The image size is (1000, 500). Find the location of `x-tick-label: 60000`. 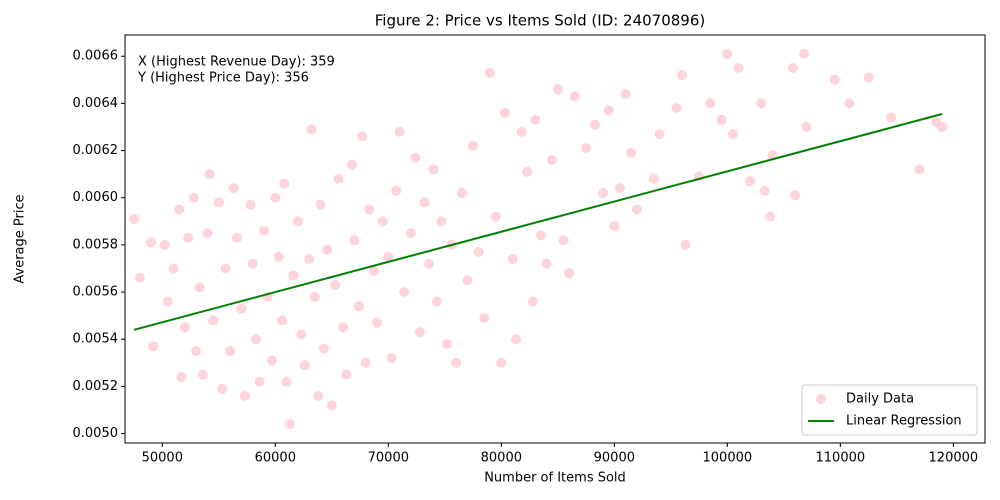

x-tick-label: 60000 is located at coordinates (275, 458).